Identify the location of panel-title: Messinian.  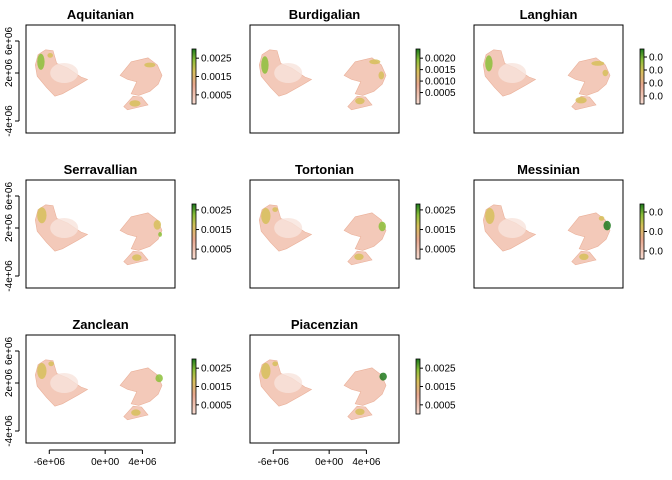
(548, 169).